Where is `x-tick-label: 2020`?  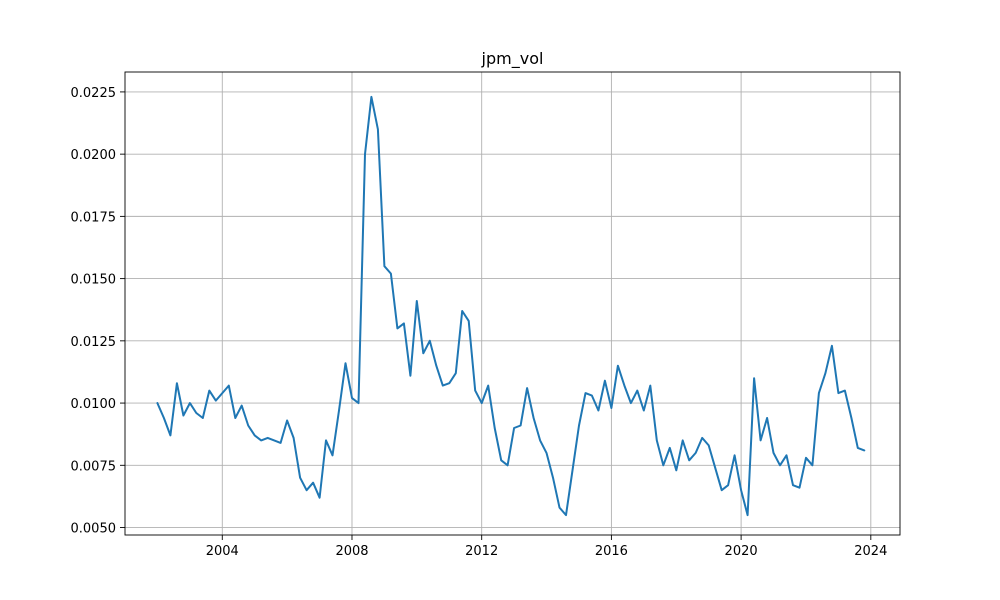 x-tick-label: 2020 is located at coordinates (741, 551).